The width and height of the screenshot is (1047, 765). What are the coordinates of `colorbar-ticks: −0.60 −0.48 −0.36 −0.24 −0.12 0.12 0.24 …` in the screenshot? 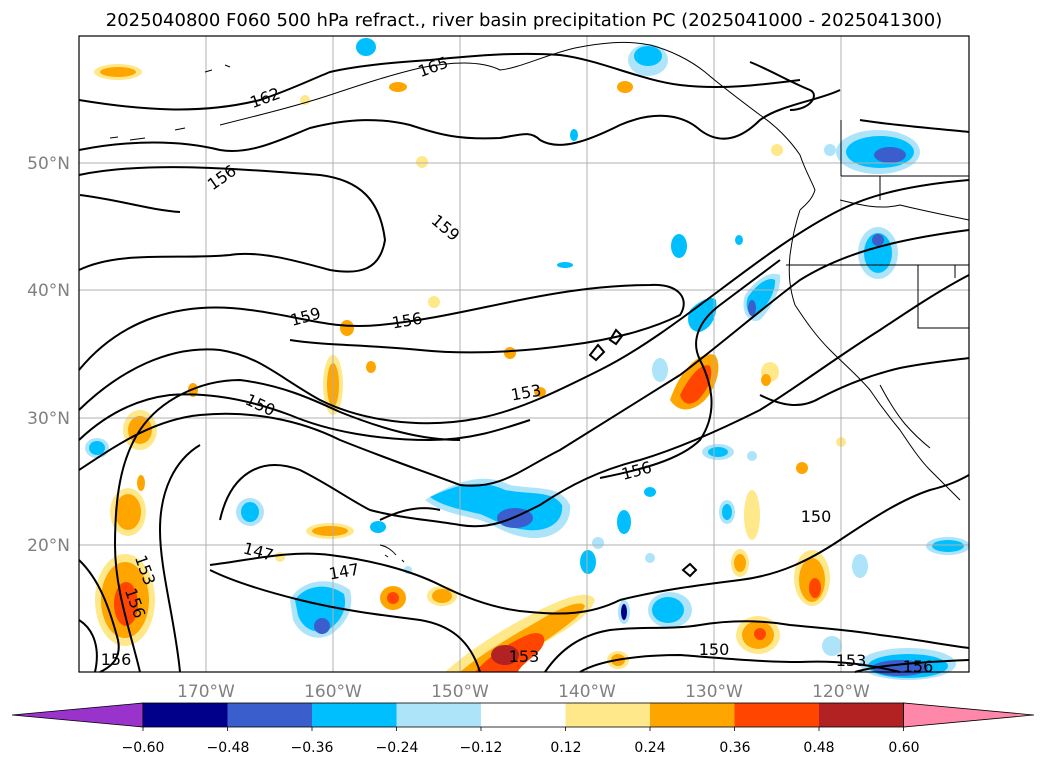 It's located at (521, 748).